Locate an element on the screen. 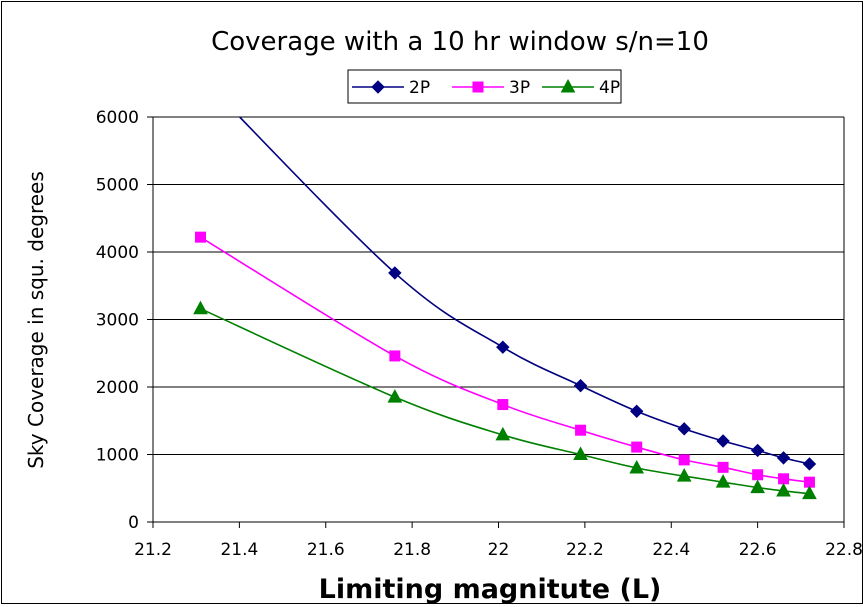 This screenshot has width=866, height=607. legend-marker-3P is located at coordinates (478, 87).